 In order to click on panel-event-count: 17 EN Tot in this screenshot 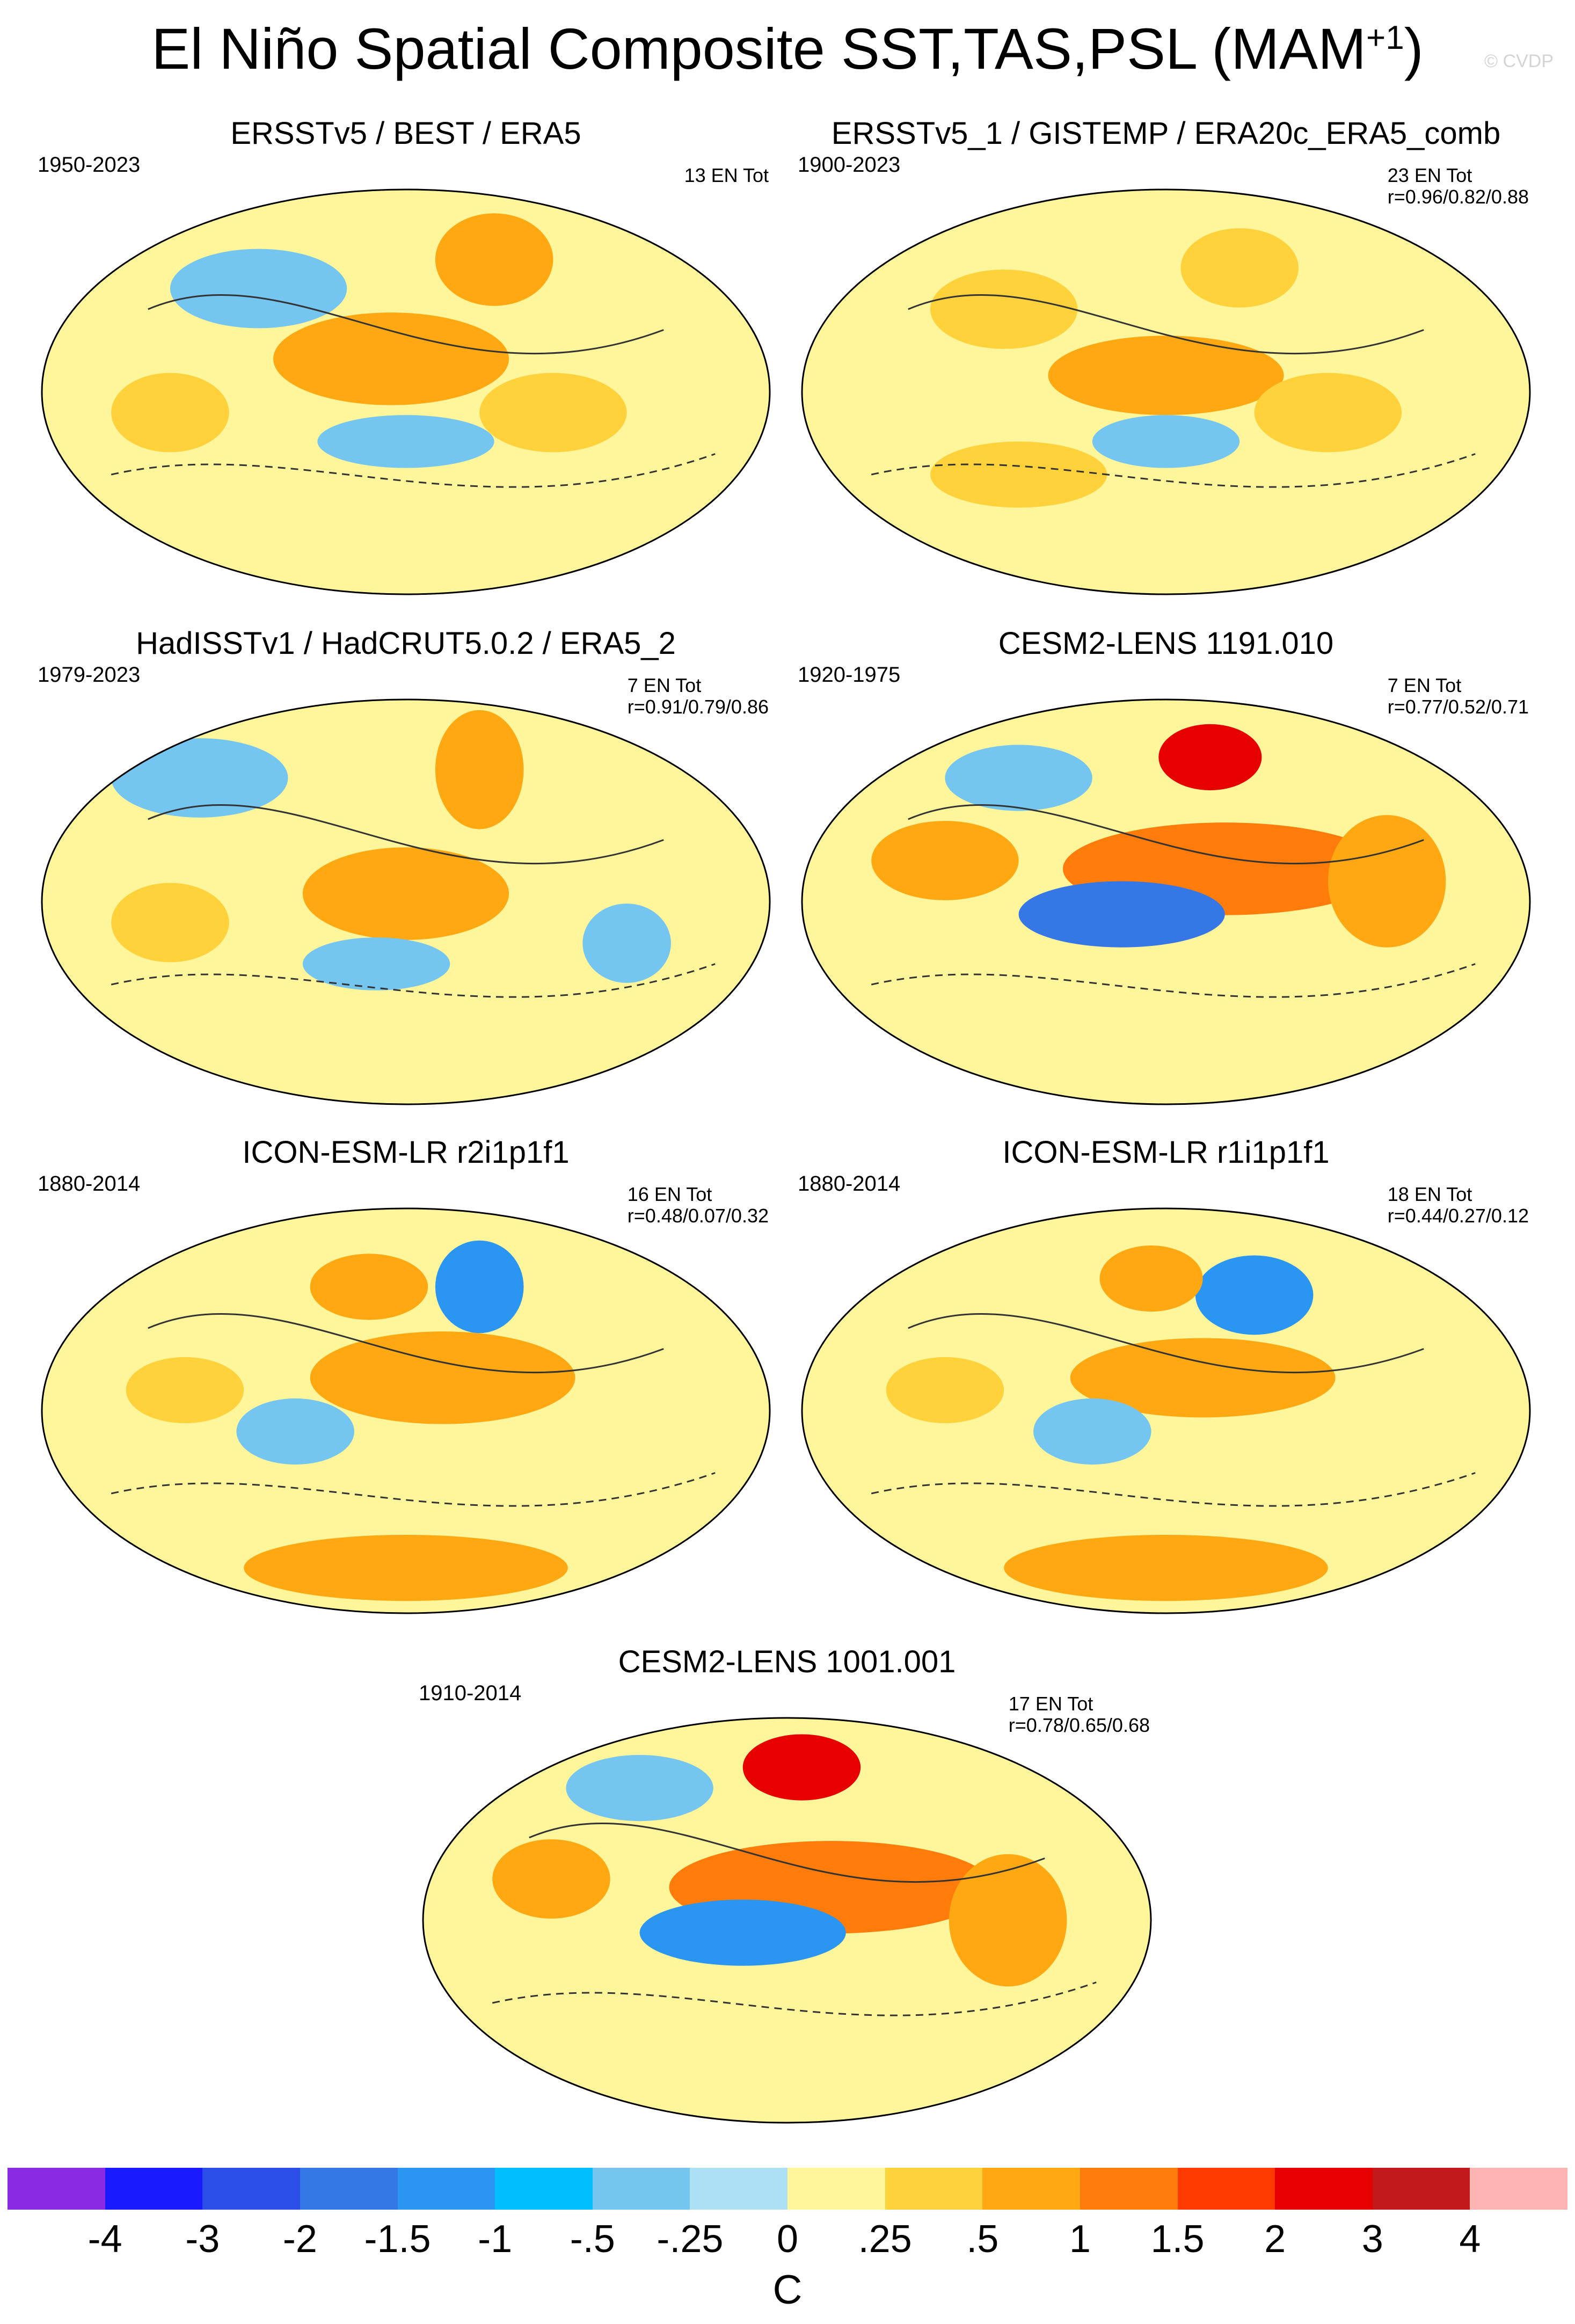, I will do `click(1050, 1704)`.